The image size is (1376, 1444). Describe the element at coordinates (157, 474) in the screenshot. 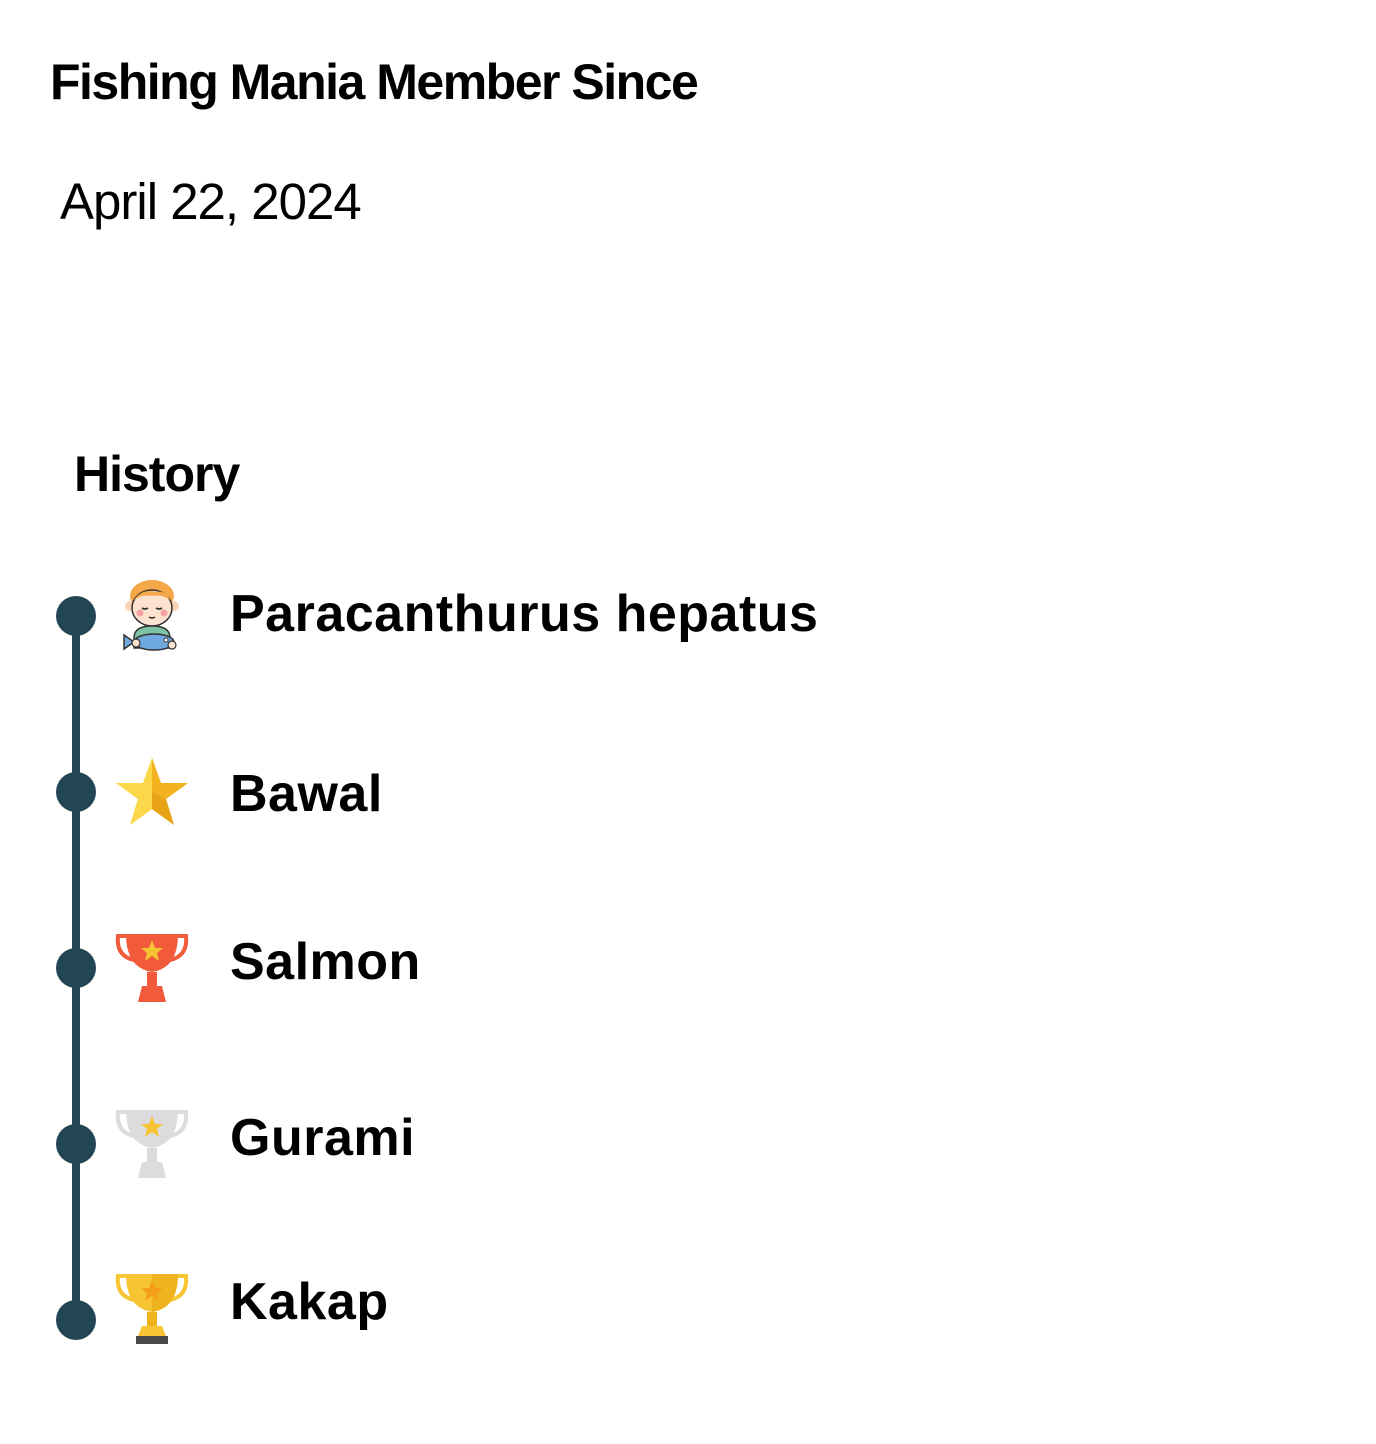

I see `history-heading: History` at that location.